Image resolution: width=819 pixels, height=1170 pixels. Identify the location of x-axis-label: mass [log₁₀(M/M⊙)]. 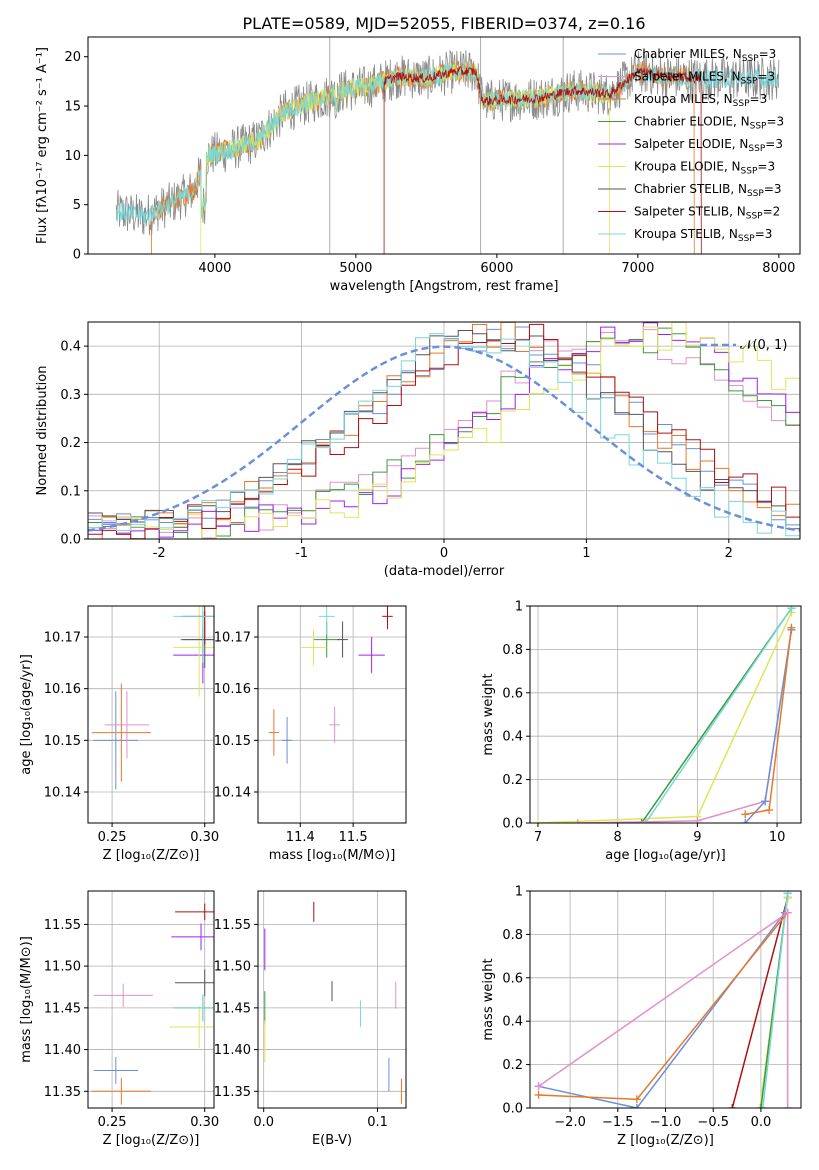
(332, 855).